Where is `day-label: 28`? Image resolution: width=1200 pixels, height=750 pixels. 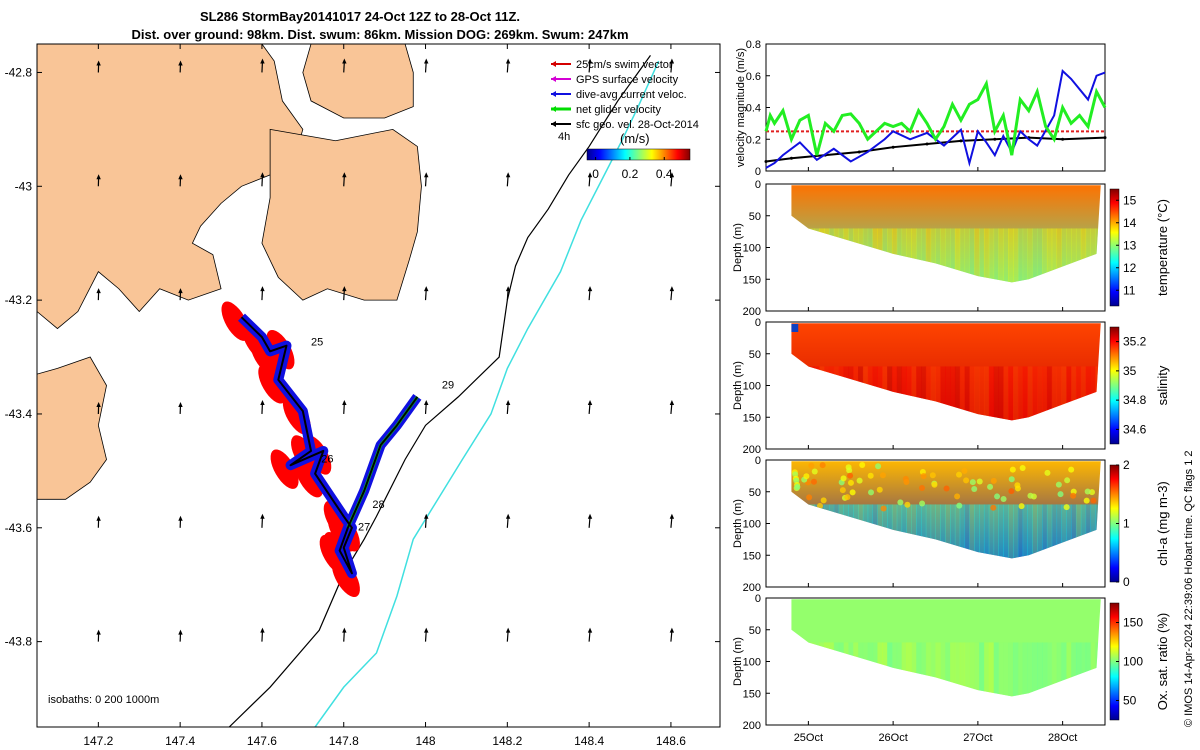 day-label: 28 is located at coordinates (378, 505).